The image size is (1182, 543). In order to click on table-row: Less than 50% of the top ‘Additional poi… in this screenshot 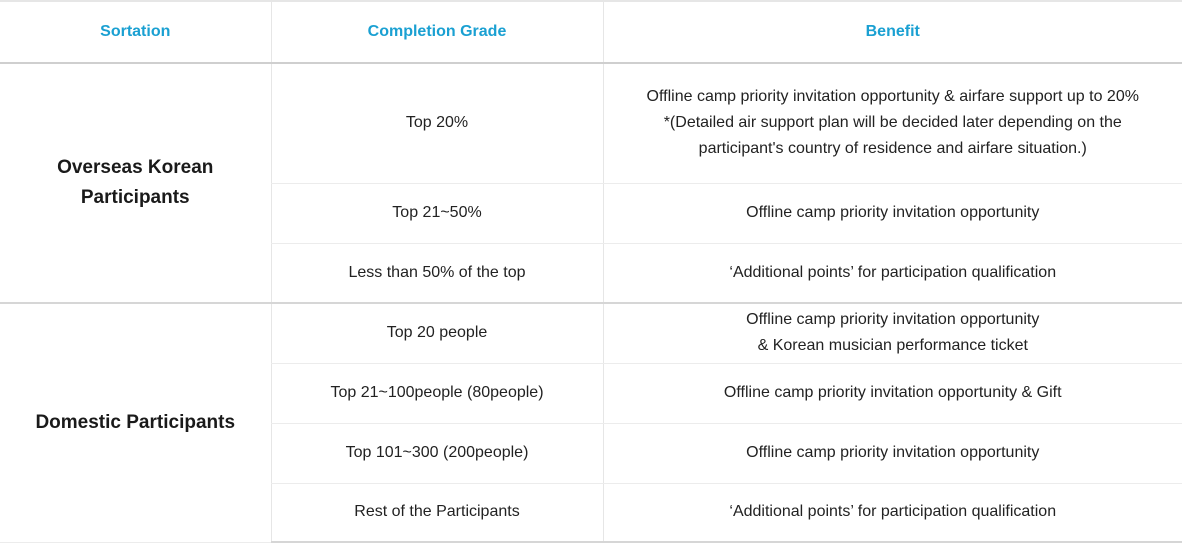, I will do `click(591, 273)`.